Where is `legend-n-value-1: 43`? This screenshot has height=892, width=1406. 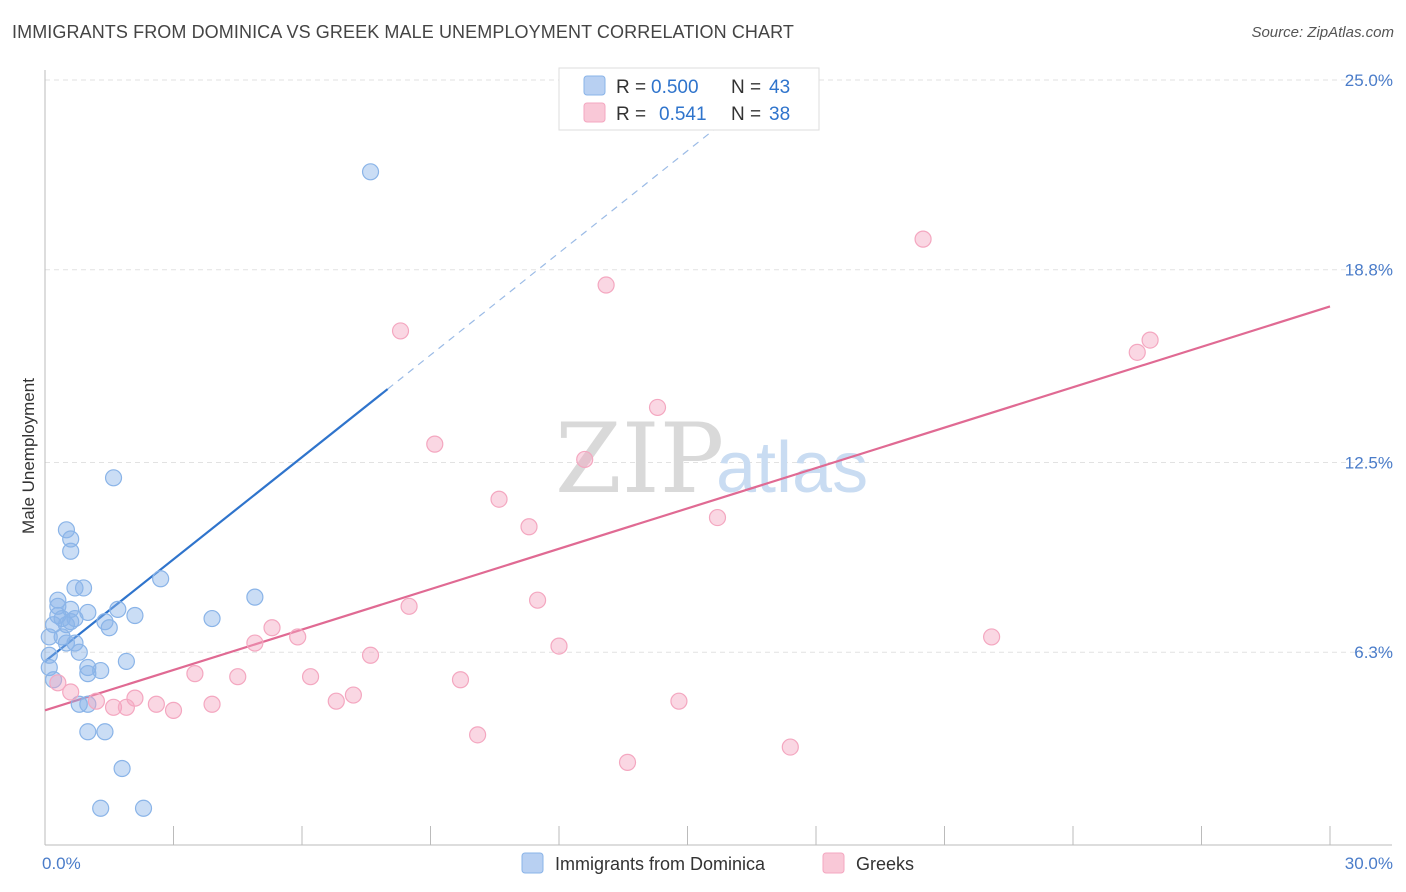
legend-n-value-1: 43 is located at coordinates (779, 87).